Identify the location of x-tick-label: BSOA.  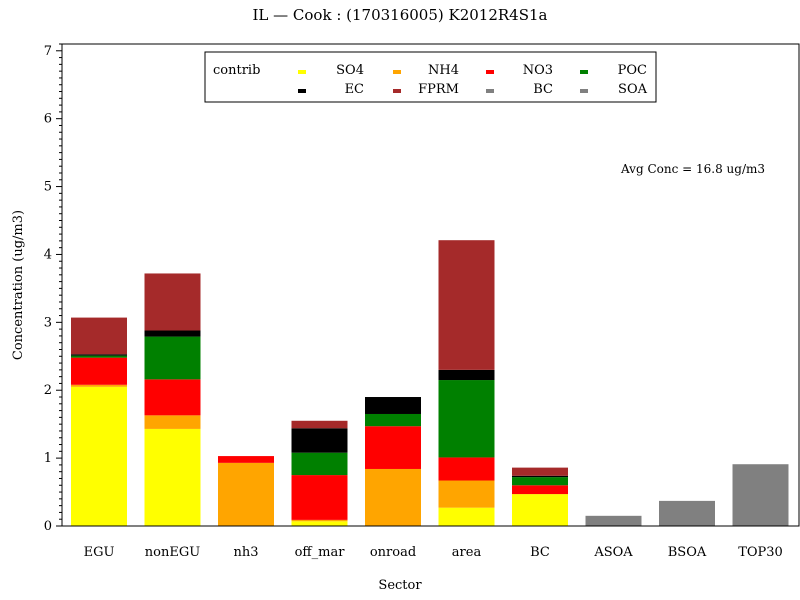
(687, 552).